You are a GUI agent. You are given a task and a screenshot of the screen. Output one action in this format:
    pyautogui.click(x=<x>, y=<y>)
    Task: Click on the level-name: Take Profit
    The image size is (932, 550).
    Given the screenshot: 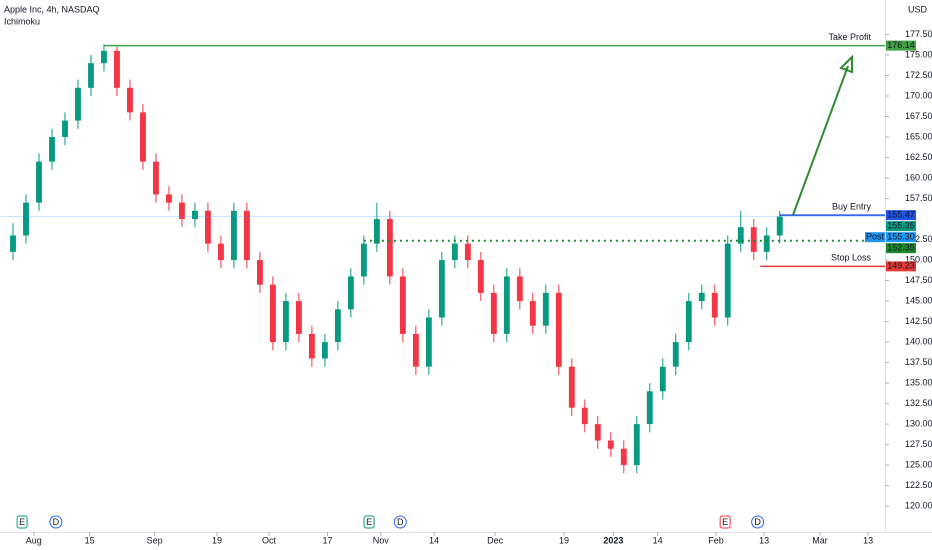 What is the action you would take?
    pyautogui.click(x=849, y=37)
    